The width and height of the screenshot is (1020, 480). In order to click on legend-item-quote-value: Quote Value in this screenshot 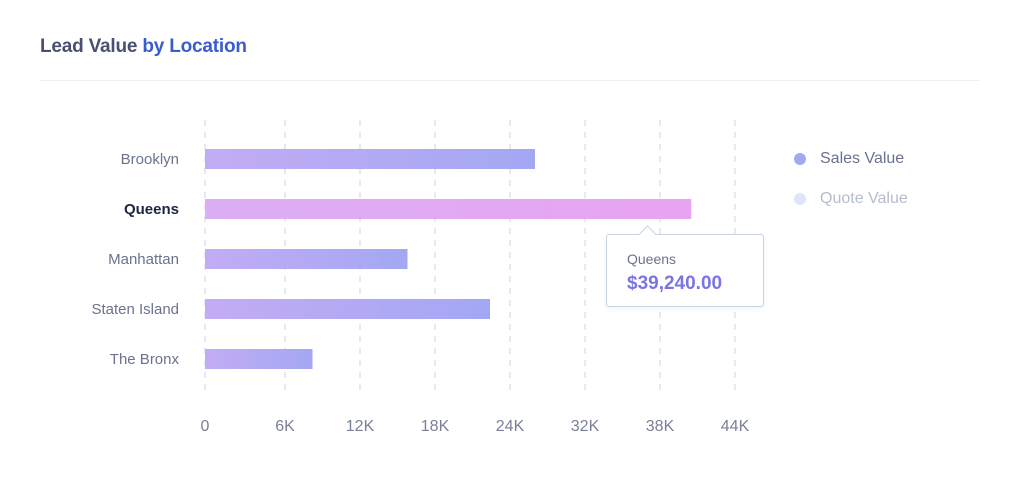, I will do `click(851, 199)`.